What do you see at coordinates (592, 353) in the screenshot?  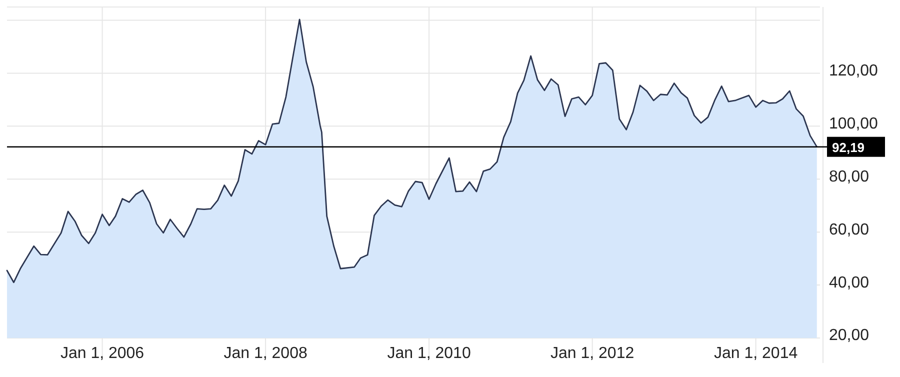 I see `x-tick-label: Jan 1, 2012` at bounding box center [592, 353].